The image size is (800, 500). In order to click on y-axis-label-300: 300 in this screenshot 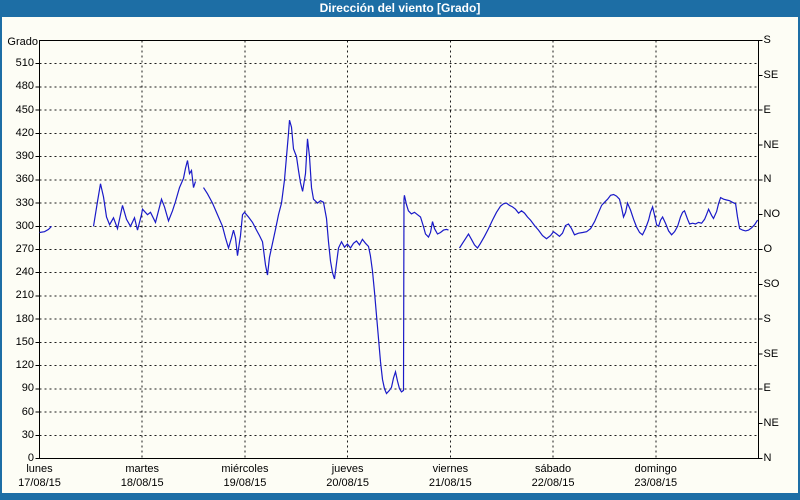, I will do `click(24, 225)`.